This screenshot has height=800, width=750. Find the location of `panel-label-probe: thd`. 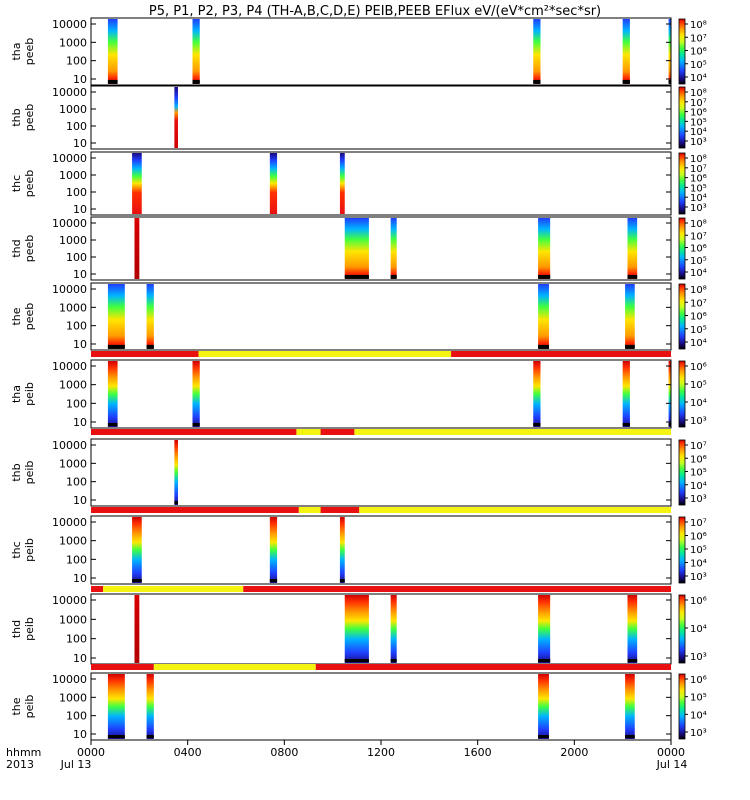

panel-label-probe: thd is located at coordinates (16, 629).